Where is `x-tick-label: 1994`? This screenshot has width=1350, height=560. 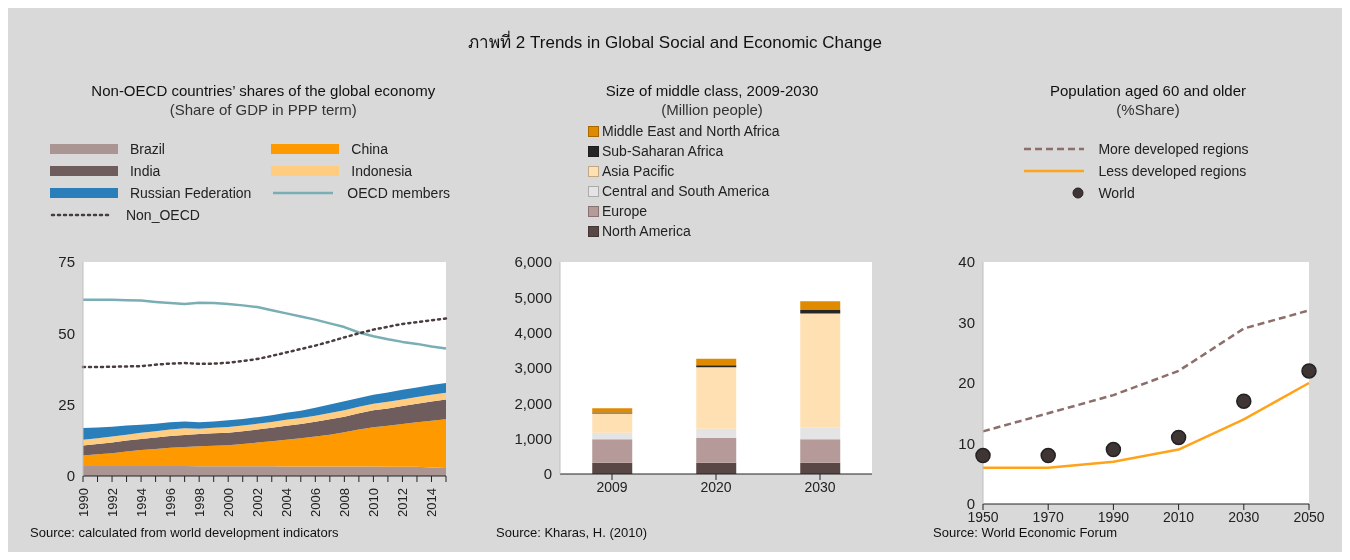 x-tick-label: 1994 is located at coordinates (141, 502).